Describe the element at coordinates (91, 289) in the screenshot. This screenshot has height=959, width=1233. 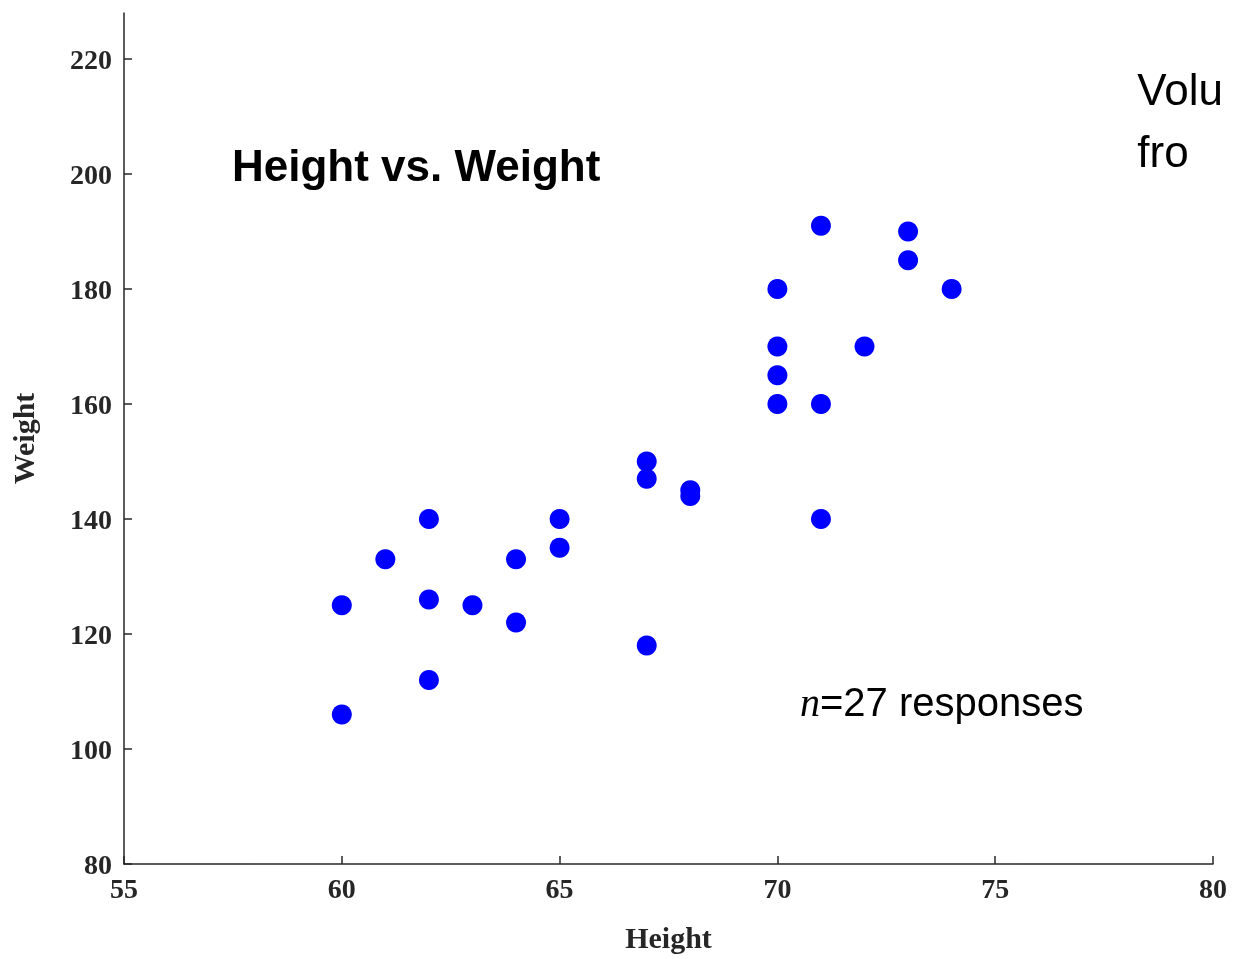
I see `y-tick-label: 180` at that location.